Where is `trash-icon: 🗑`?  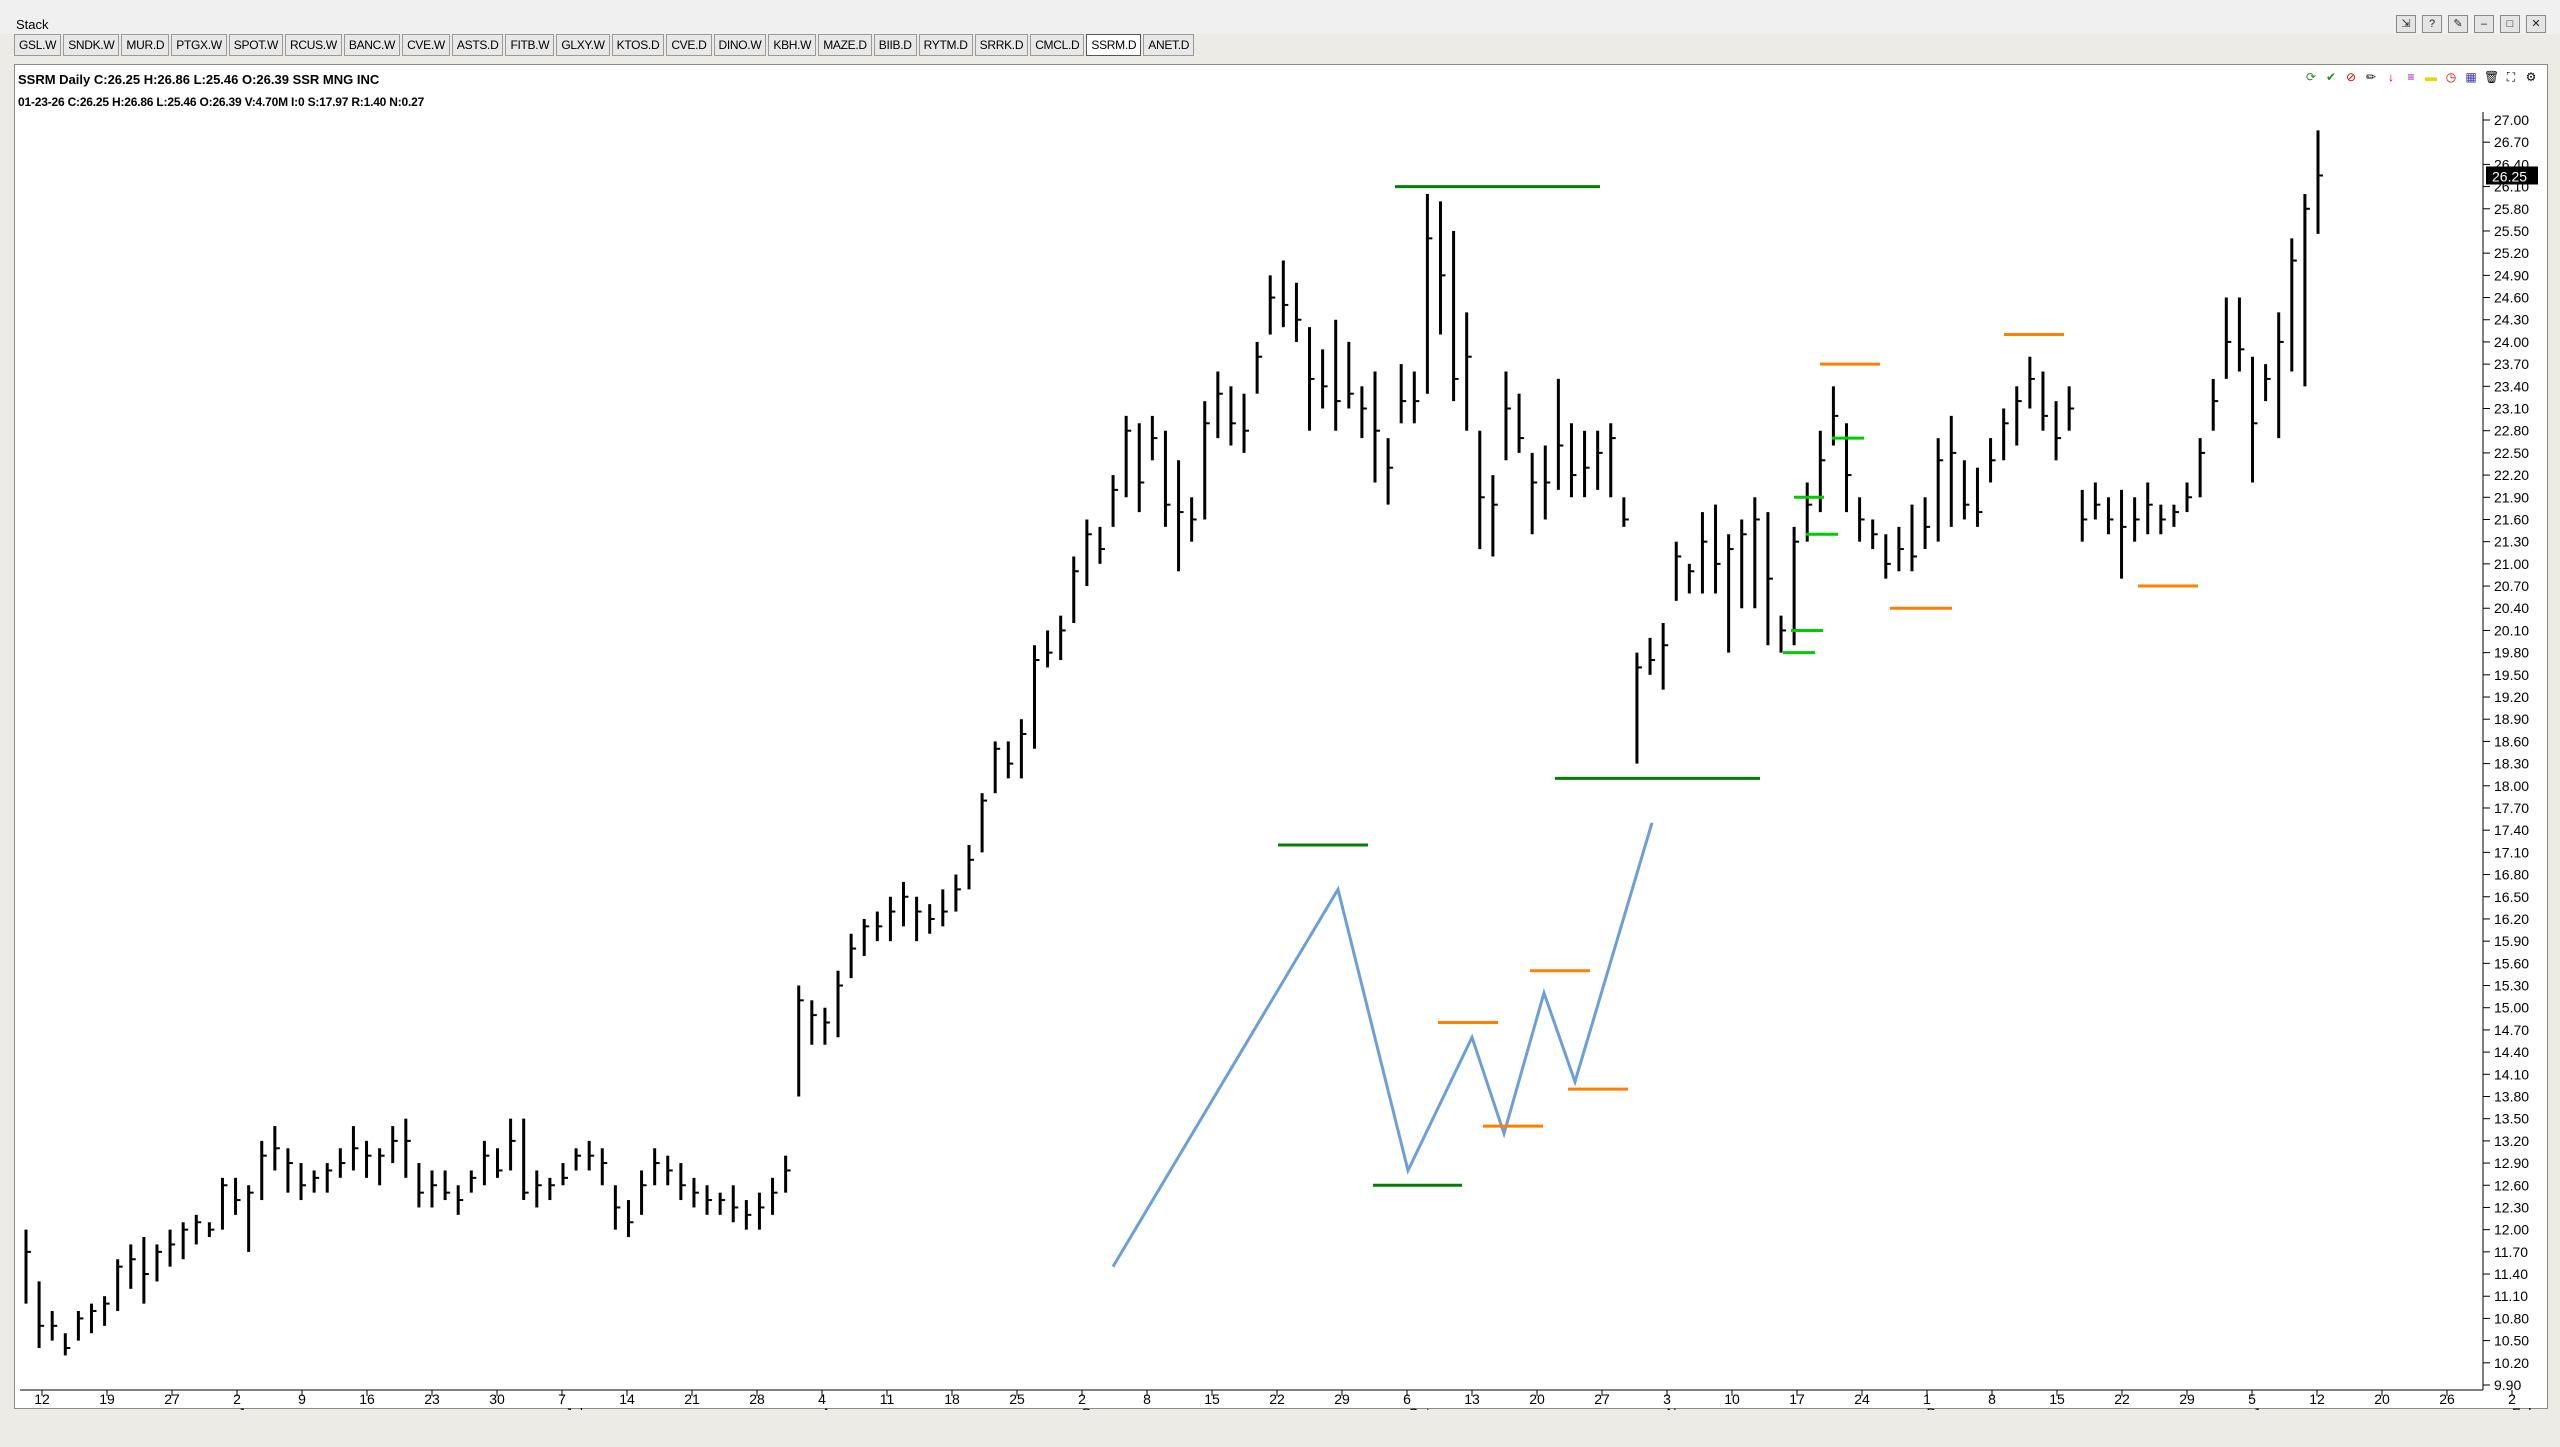
trash-icon: 🗑 is located at coordinates (2492, 77).